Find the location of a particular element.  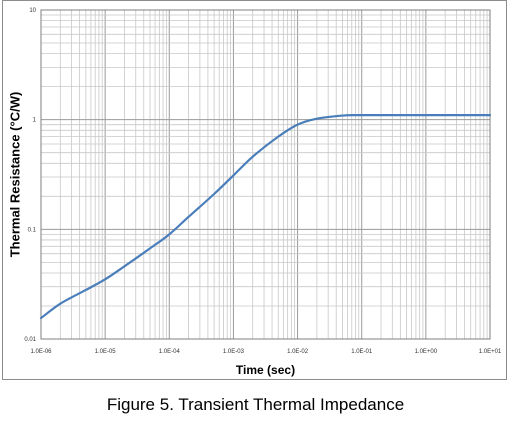

x-tick-label: 1.0E-02 is located at coordinates (298, 352).